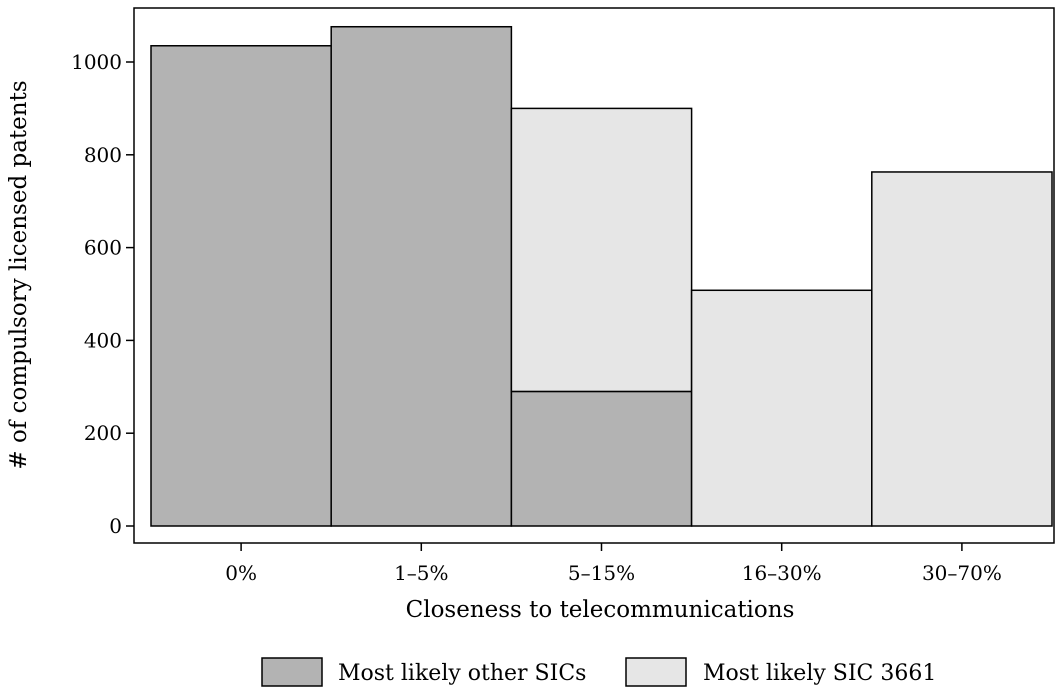 This screenshot has width=1058, height=687. What do you see at coordinates (421, 573) in the screenshot?
I see `x-tick-label-1: 1–5%` at bounding box center [421, 573].